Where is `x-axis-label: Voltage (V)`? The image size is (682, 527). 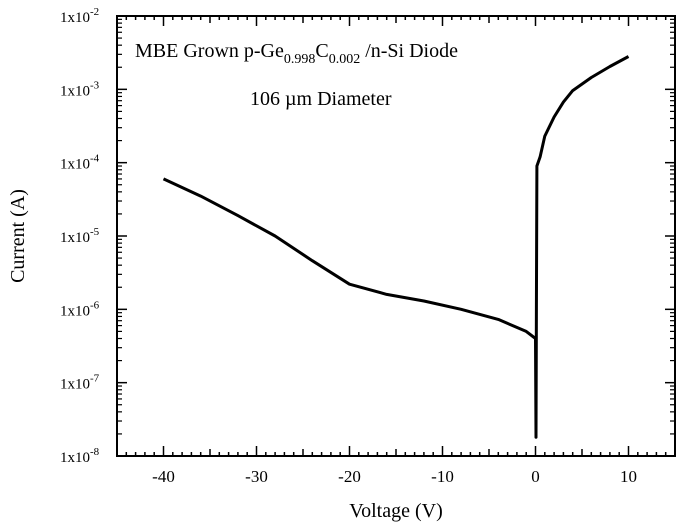
x-axis-label: Voltage (V) is located at coordinates (396, 511).